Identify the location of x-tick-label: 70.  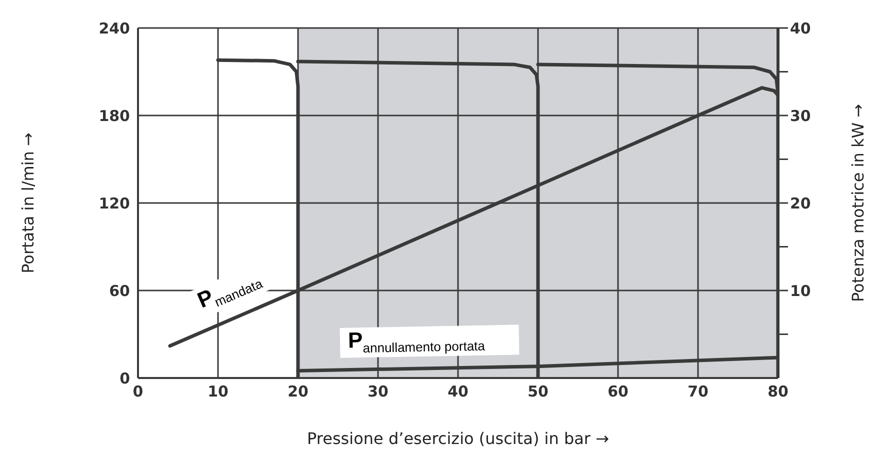
(698, 391).